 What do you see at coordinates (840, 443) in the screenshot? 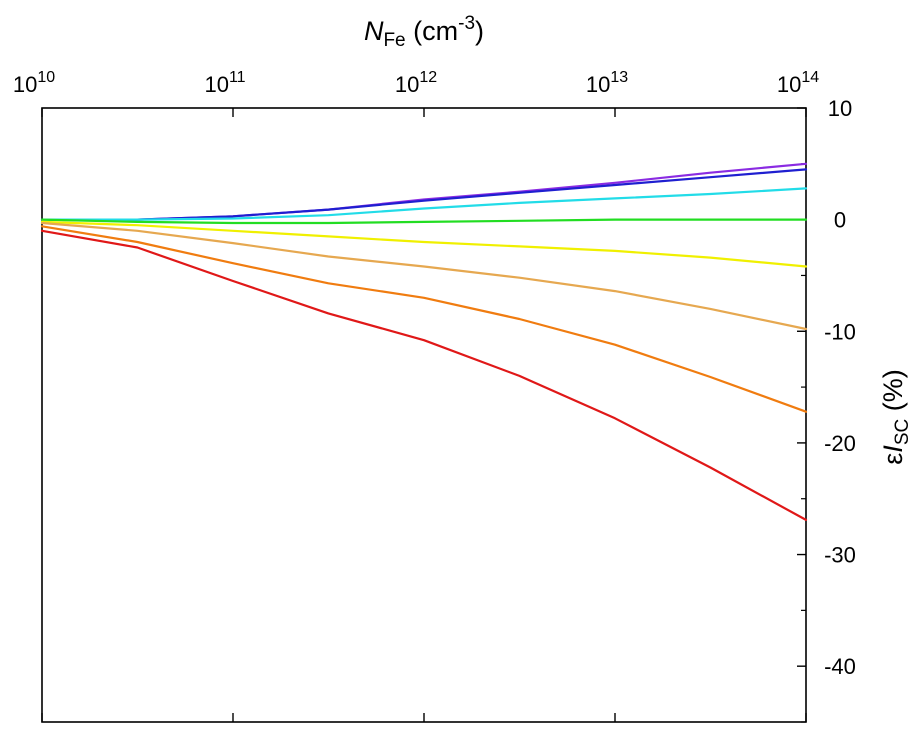
I see `y-tick-label-3: -20` at bounding box center [840, 443].